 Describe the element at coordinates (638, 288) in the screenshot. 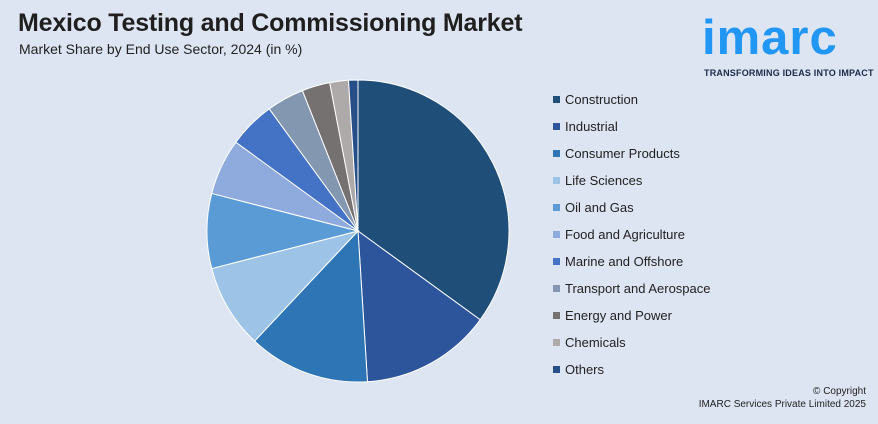

I see `legend-label: Transport and Aerospace` at that location.